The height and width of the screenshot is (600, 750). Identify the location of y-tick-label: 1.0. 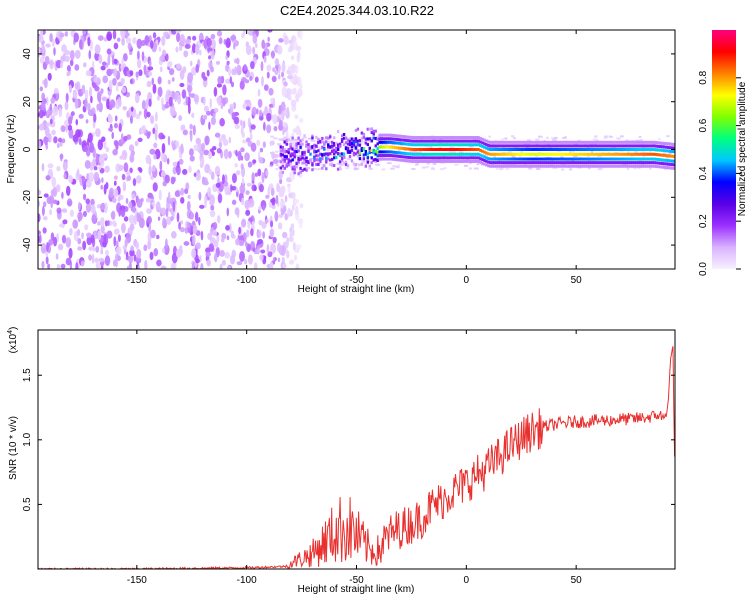
(27, 439).